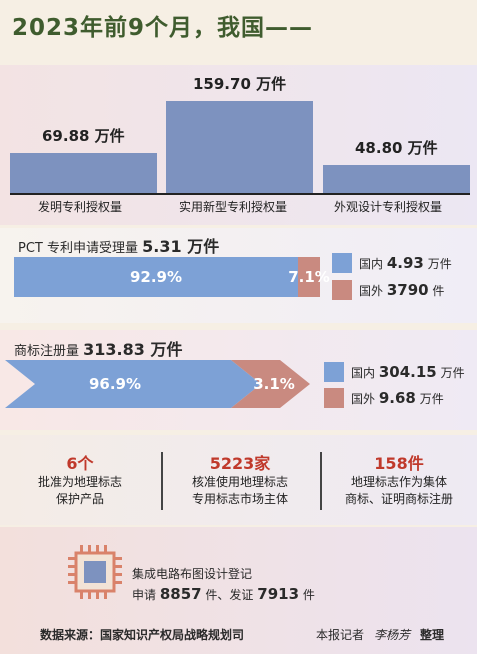 This screenshot has width=477, height=654. I want to click on reporter-credit: 本报记者 李杨芳 整理, so click(380, 634).